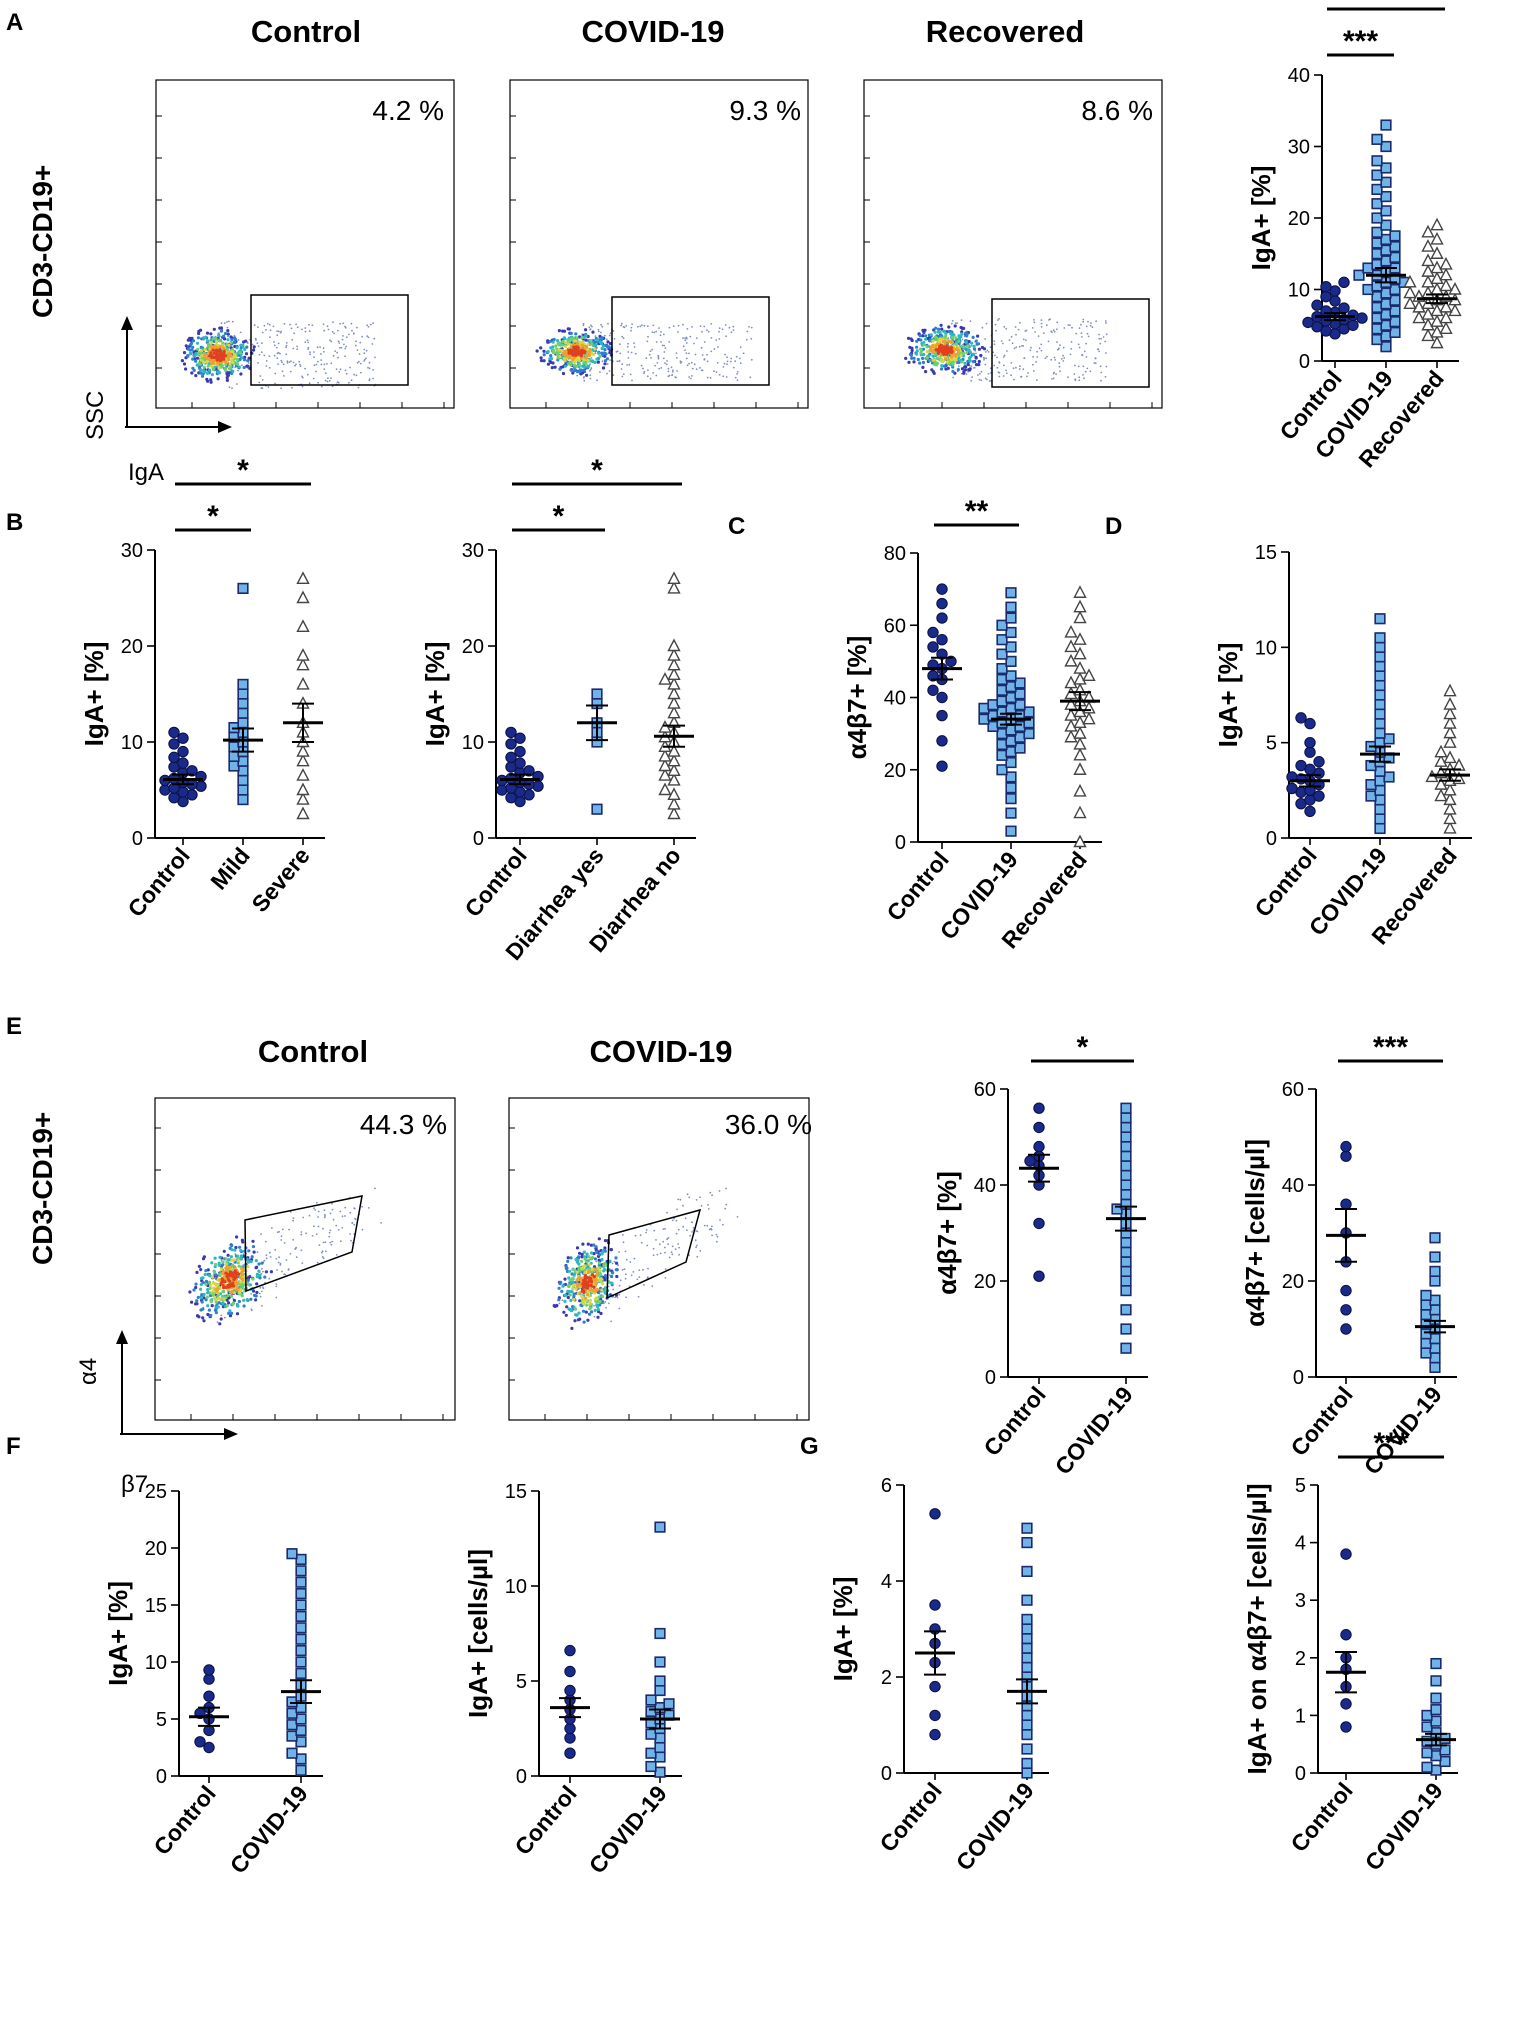 Image resolution: width=1517 pixels, height=2017 pixels. What do you see at coordinates (1228, 695) in the screenshot?
I see `y-axis-label: IgA+ [%]` at bounding box center [1228, 695].